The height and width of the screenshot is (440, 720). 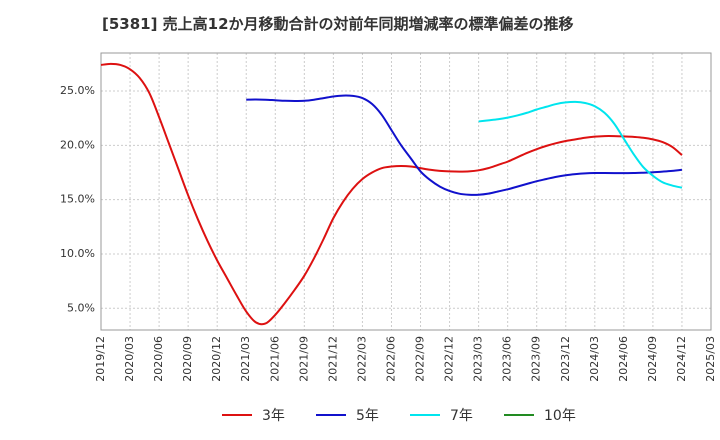 I want to click on legend: 3年 5年 7年 10年, so click(x=360, y=415).